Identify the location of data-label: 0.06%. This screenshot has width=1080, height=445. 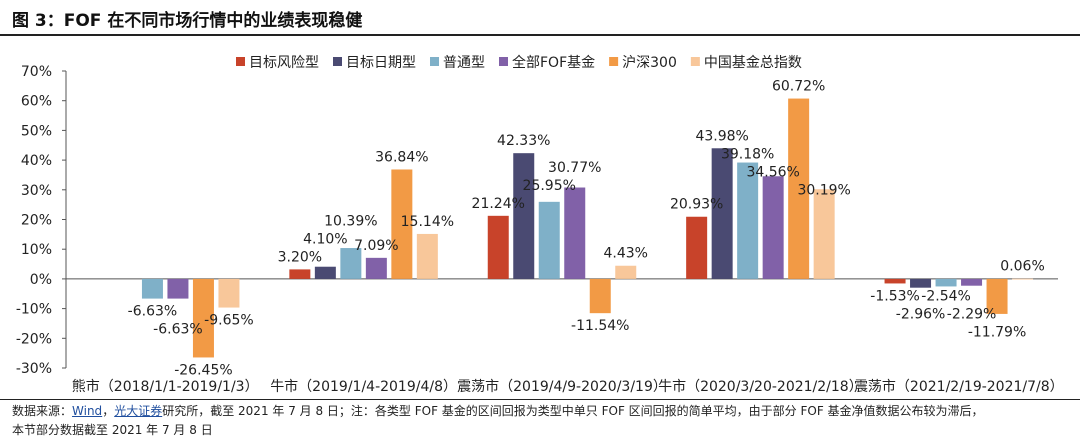
(1022, 267).